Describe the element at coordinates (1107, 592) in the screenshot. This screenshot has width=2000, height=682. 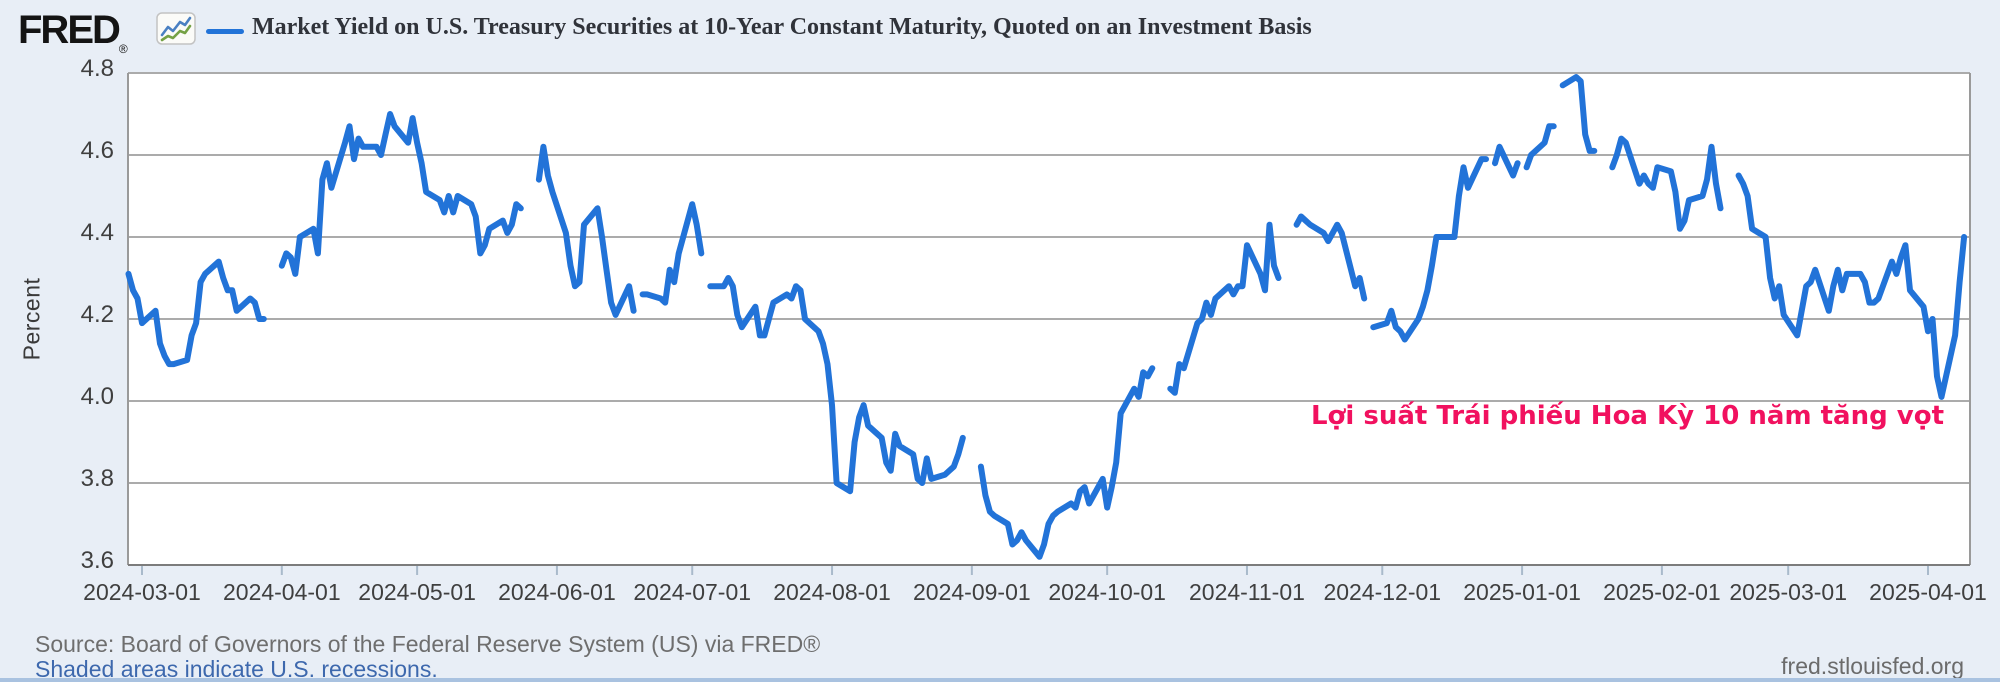
I see `x-tick-label: 2024-10-01` at that location.